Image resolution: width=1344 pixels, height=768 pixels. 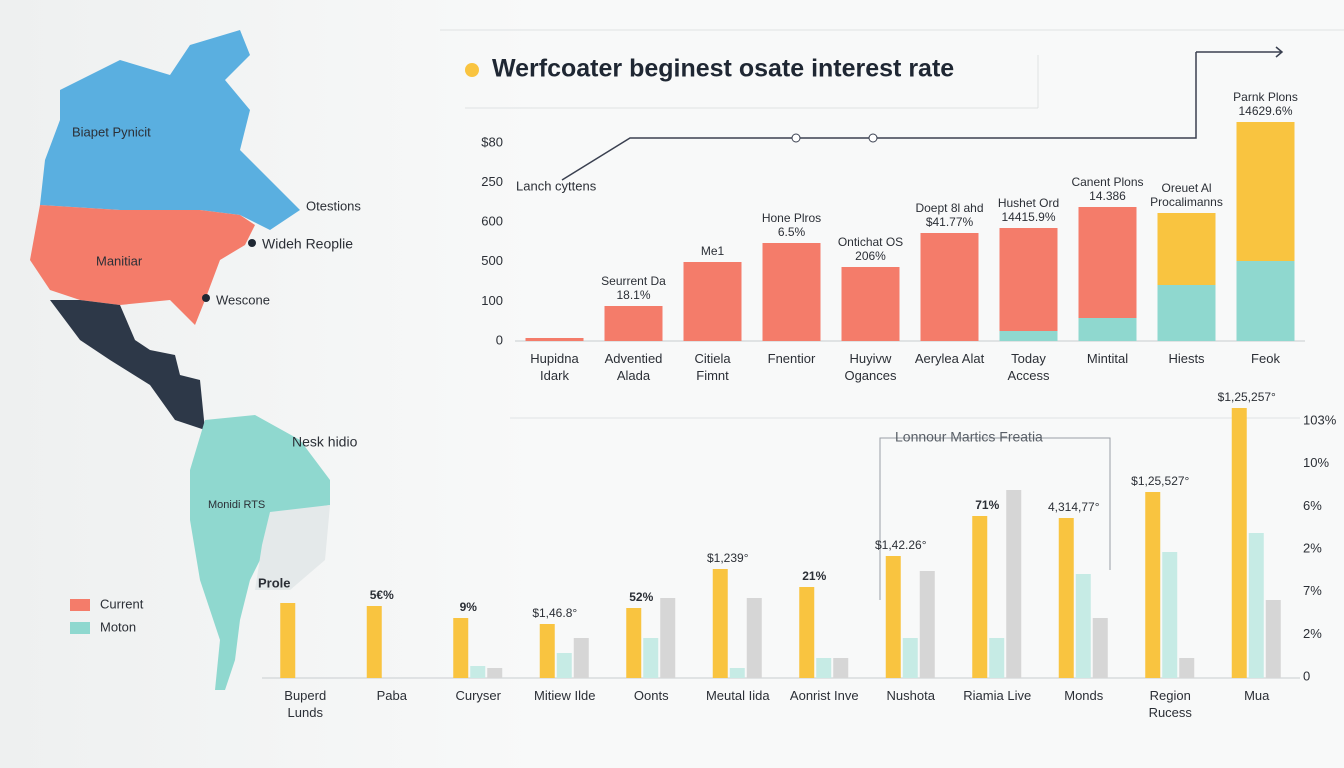 I want to click on annotation: Lanch cyttens, so click(x=556, y=185).